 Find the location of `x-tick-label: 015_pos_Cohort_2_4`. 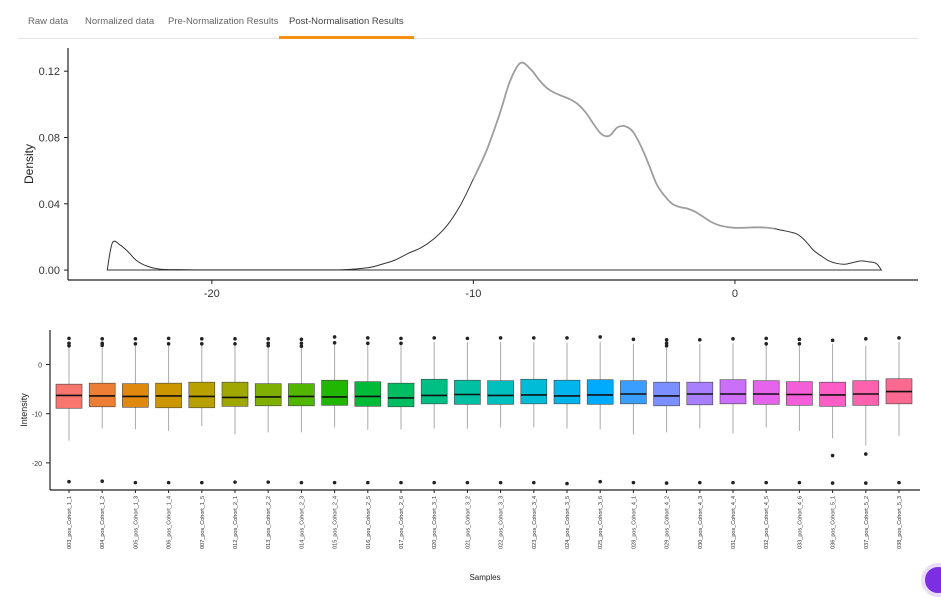

x-tick-label: 015_pos_Cohort_2_4 is located at coordinates (336, 522).